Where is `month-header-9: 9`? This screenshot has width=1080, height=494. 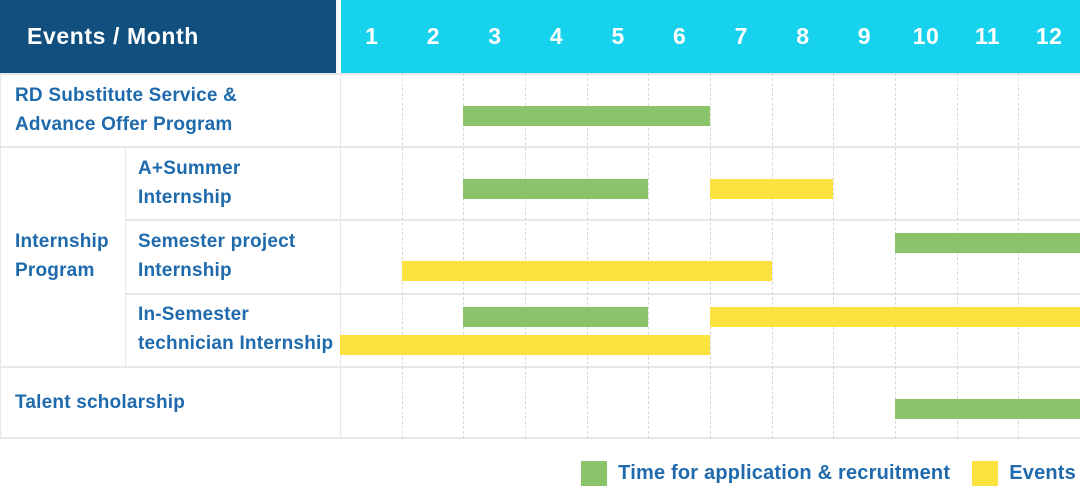 month-header-9: 9 is located at coordinates (864, 36).